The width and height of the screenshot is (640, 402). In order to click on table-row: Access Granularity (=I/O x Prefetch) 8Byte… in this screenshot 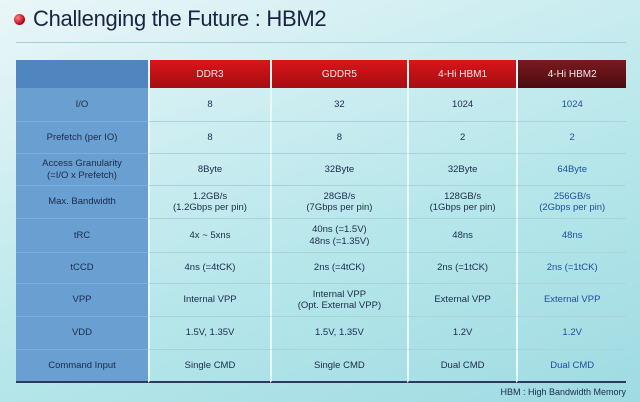, I will do `click(321, 170)`.